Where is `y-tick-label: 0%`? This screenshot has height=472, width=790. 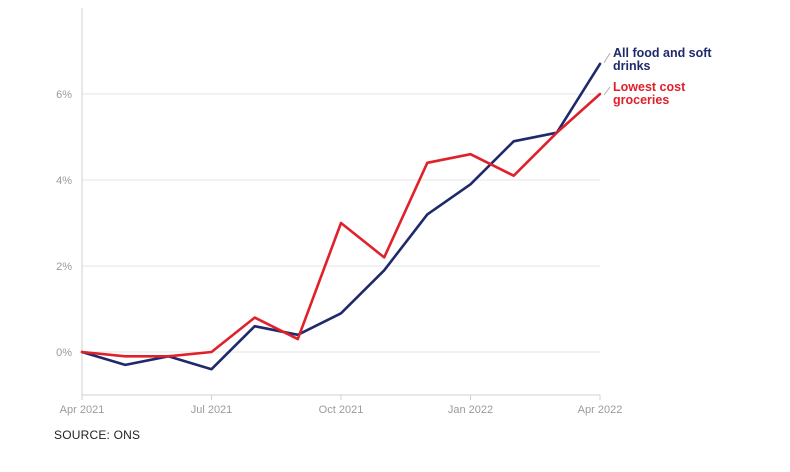 y-tick-label: 0% is located at coordinates (64, 353).